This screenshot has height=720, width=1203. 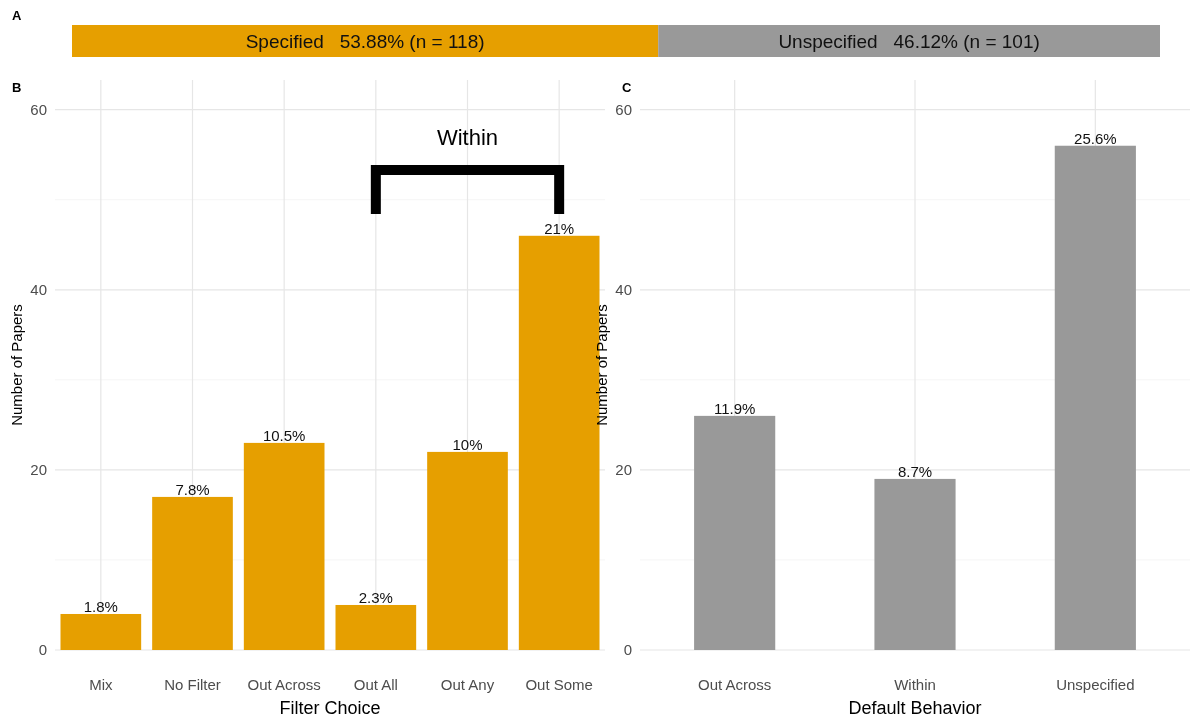 I want to click on text: A, so click(x=17, y=15).